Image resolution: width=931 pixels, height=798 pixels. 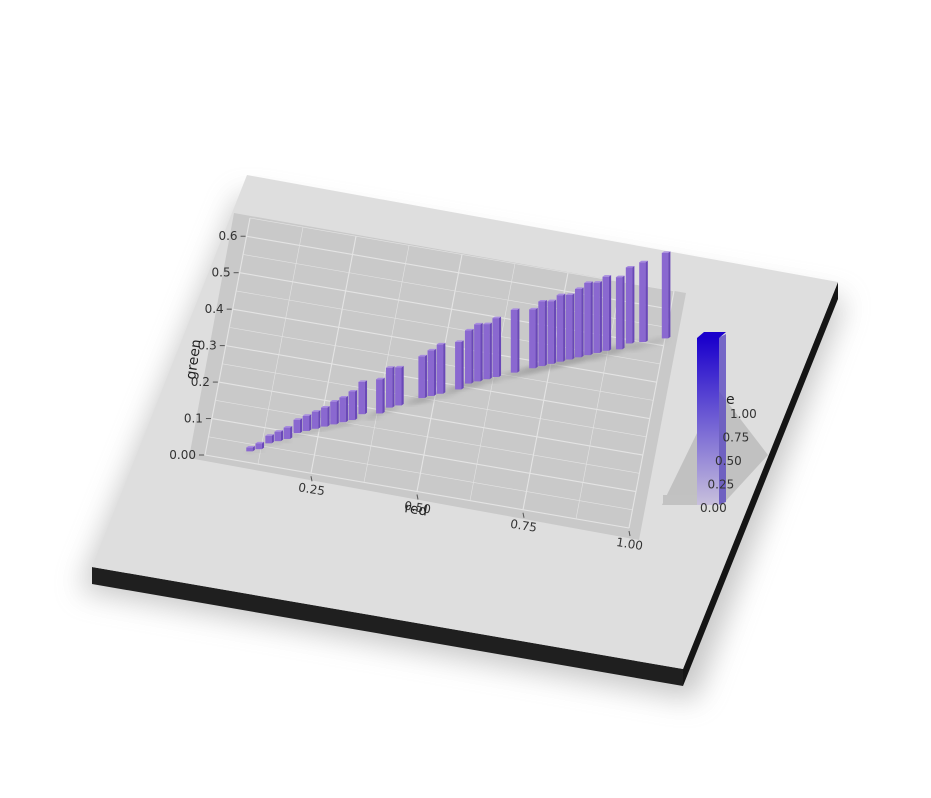 I want to click on legend-tick-label: 0.25, so click(x=721, y=485).